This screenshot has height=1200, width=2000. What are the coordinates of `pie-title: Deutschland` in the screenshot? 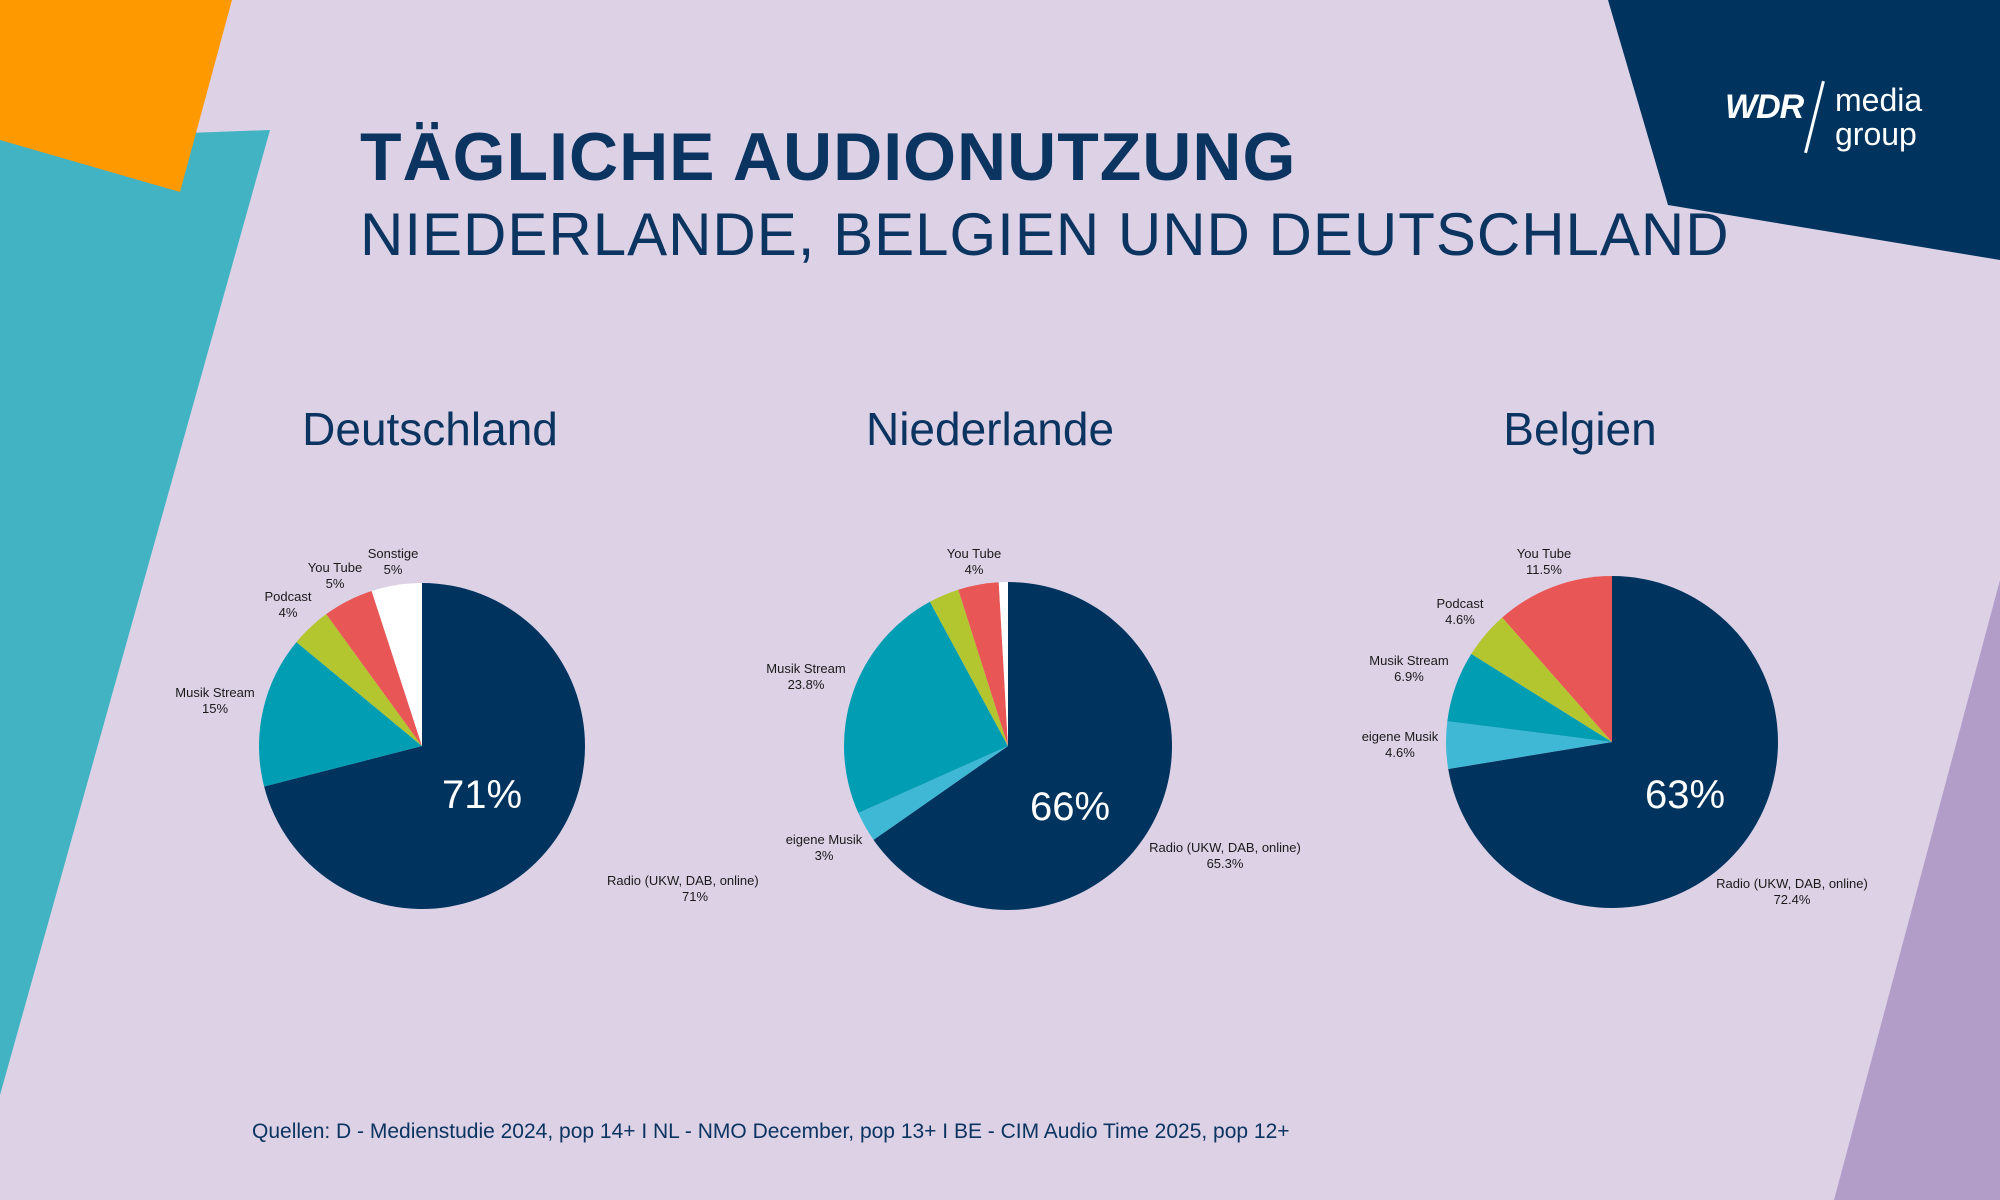 It's located at (430, 429).